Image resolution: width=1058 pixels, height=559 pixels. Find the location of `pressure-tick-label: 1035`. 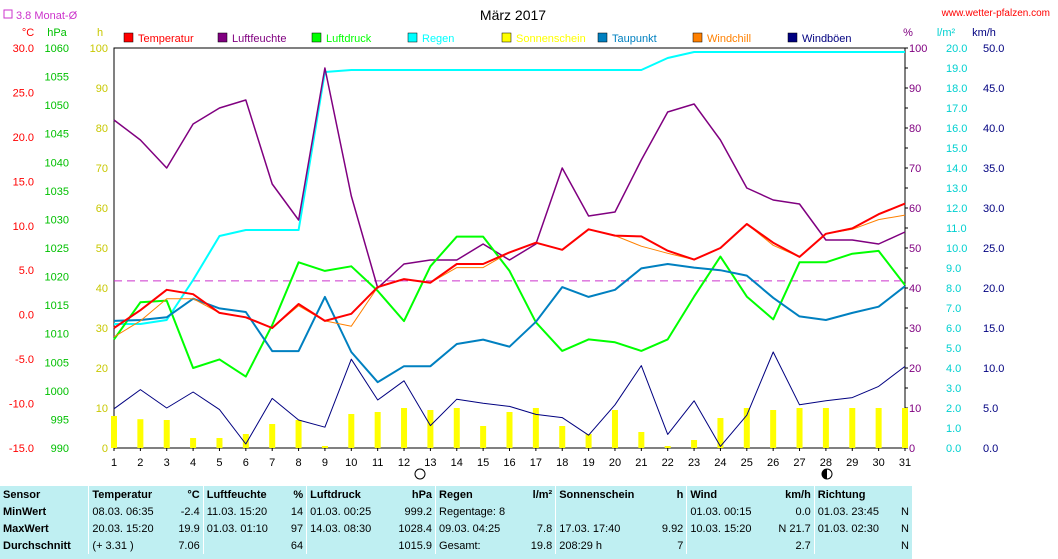

pressure-tick-label: 1035 is located at coordinates (57, 192).